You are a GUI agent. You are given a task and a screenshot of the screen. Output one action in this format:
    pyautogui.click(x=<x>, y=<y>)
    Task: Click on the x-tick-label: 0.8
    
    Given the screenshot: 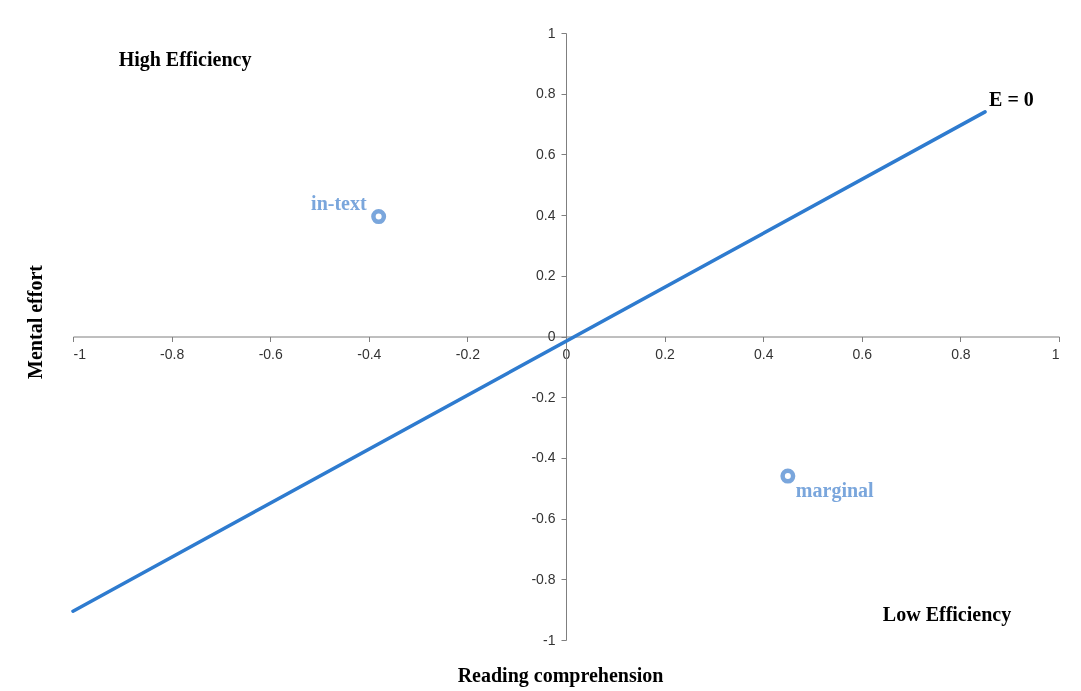 What is the action you would take?
    pyautogui.click(x=961, y=354)
    